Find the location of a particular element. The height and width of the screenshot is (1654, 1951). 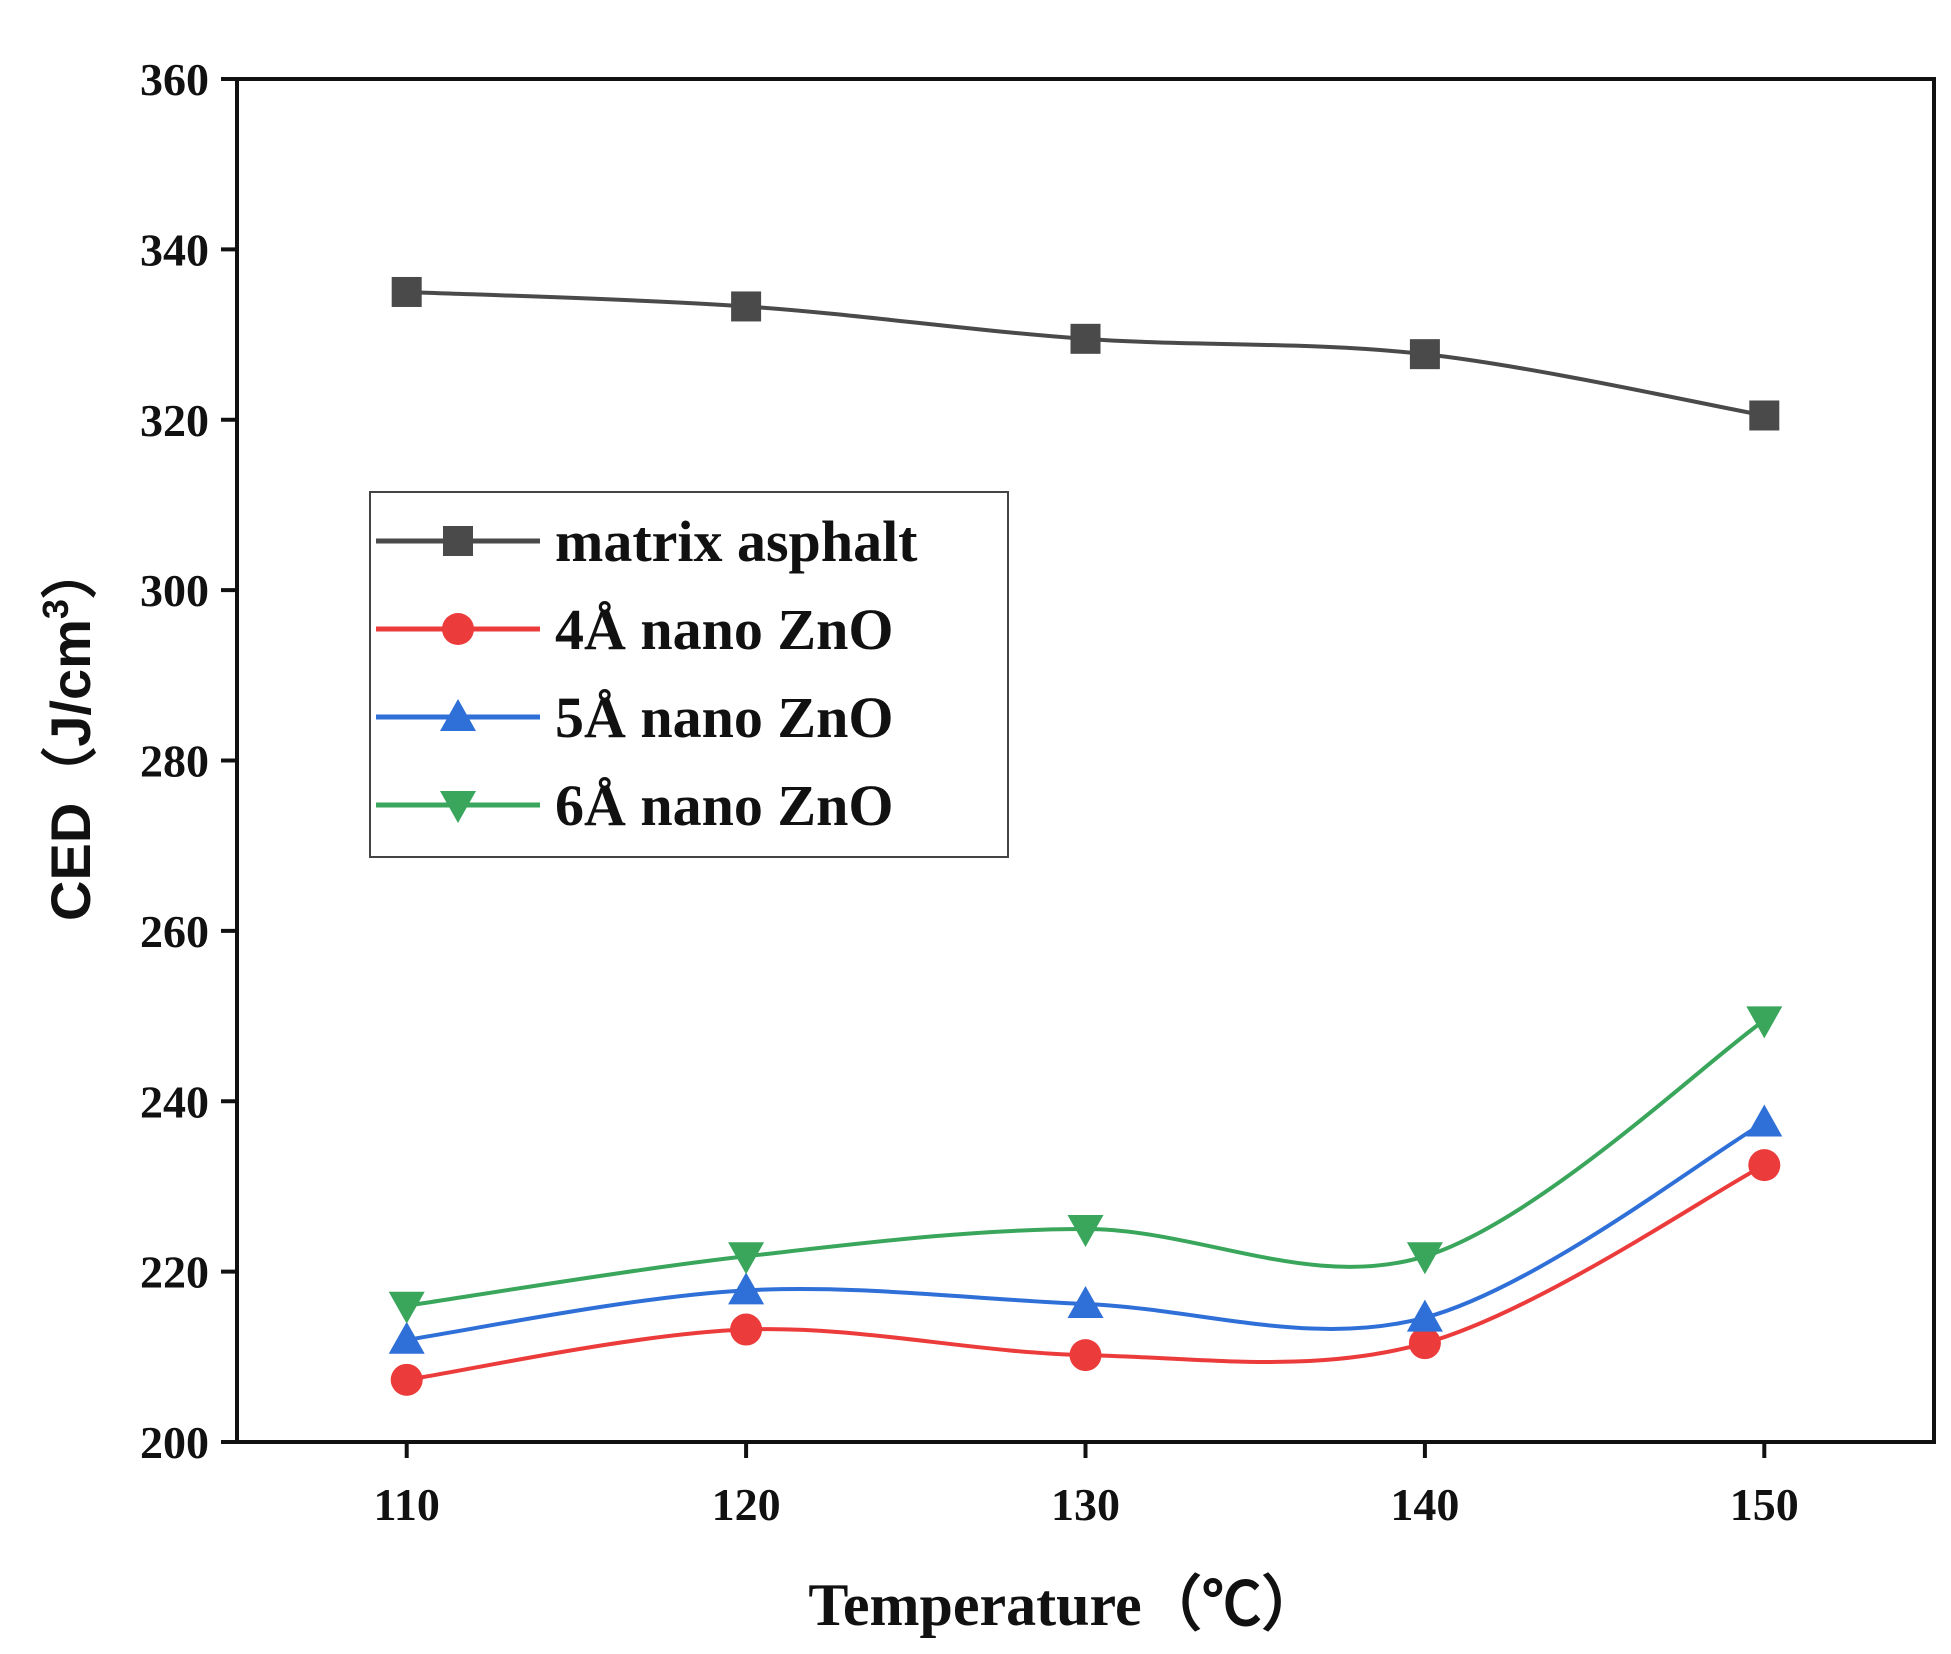

y-tick-label: 300 is located at coordinates (174, 590).